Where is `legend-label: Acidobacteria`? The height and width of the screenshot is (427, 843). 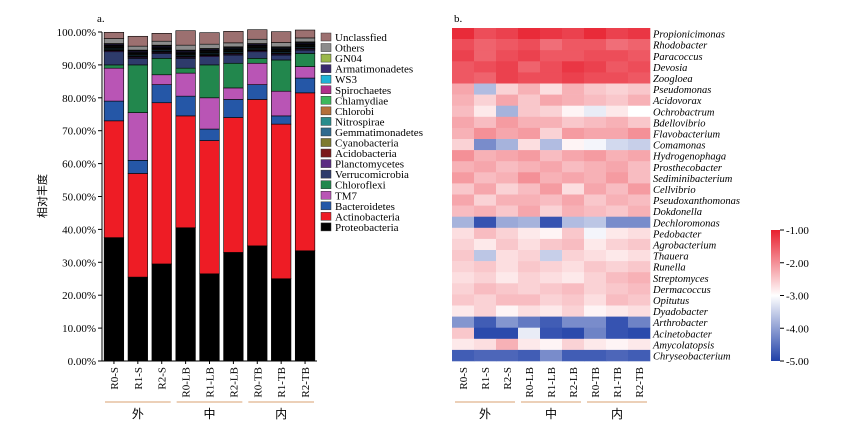
legend-label: Acidobacteria is located at coordinates (366, 154).